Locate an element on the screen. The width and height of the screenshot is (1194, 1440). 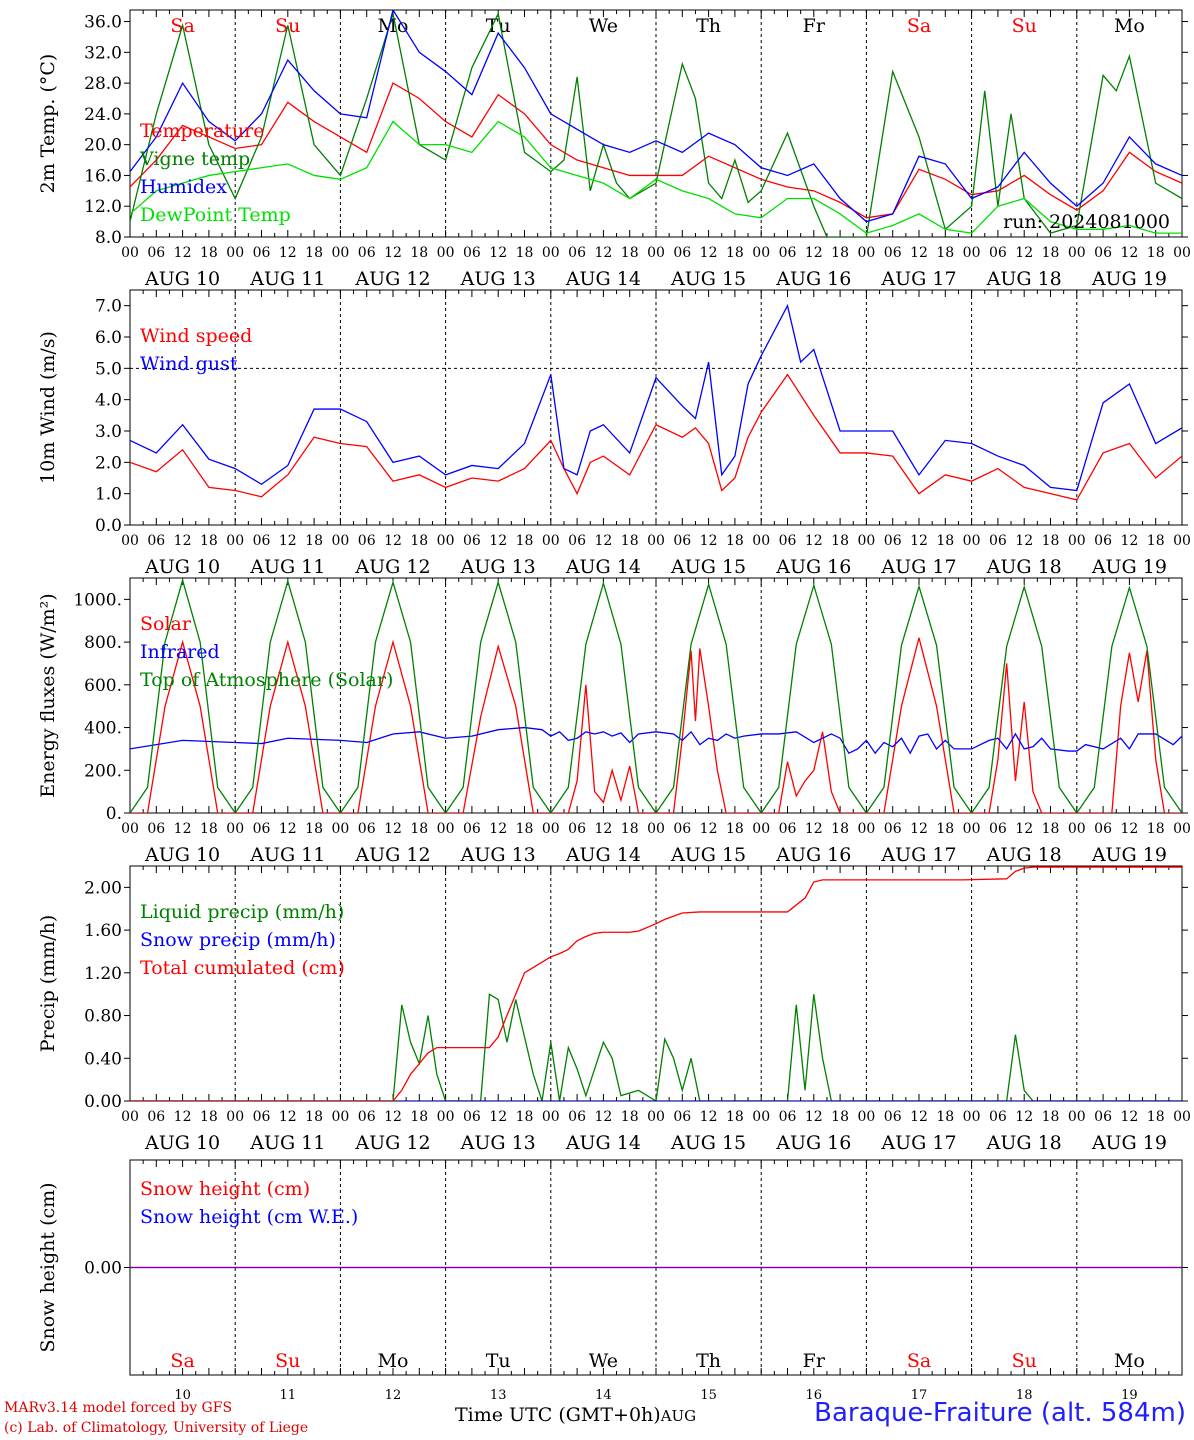
y-tick-label: 200. is located at coordinates (103, 771).